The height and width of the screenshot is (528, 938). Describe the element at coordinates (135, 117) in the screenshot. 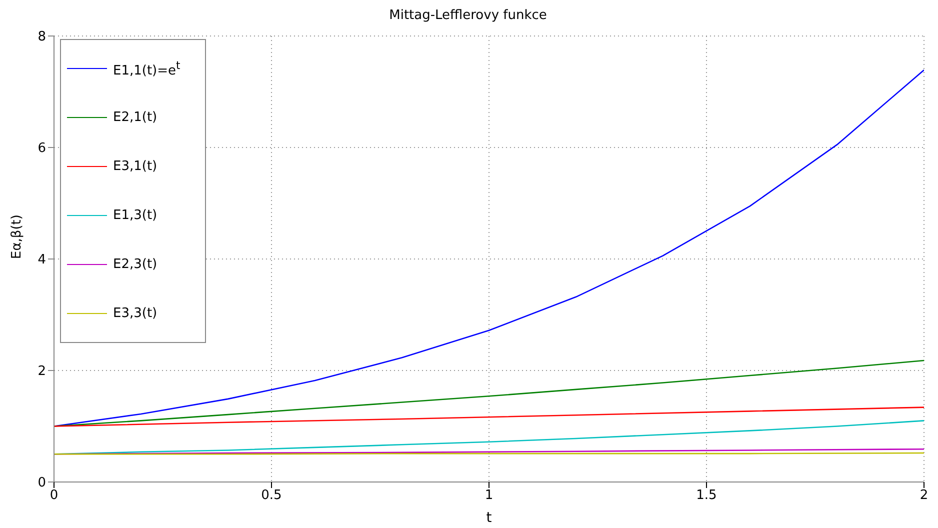

I see `legend-label: E2,1(t)` at that location.